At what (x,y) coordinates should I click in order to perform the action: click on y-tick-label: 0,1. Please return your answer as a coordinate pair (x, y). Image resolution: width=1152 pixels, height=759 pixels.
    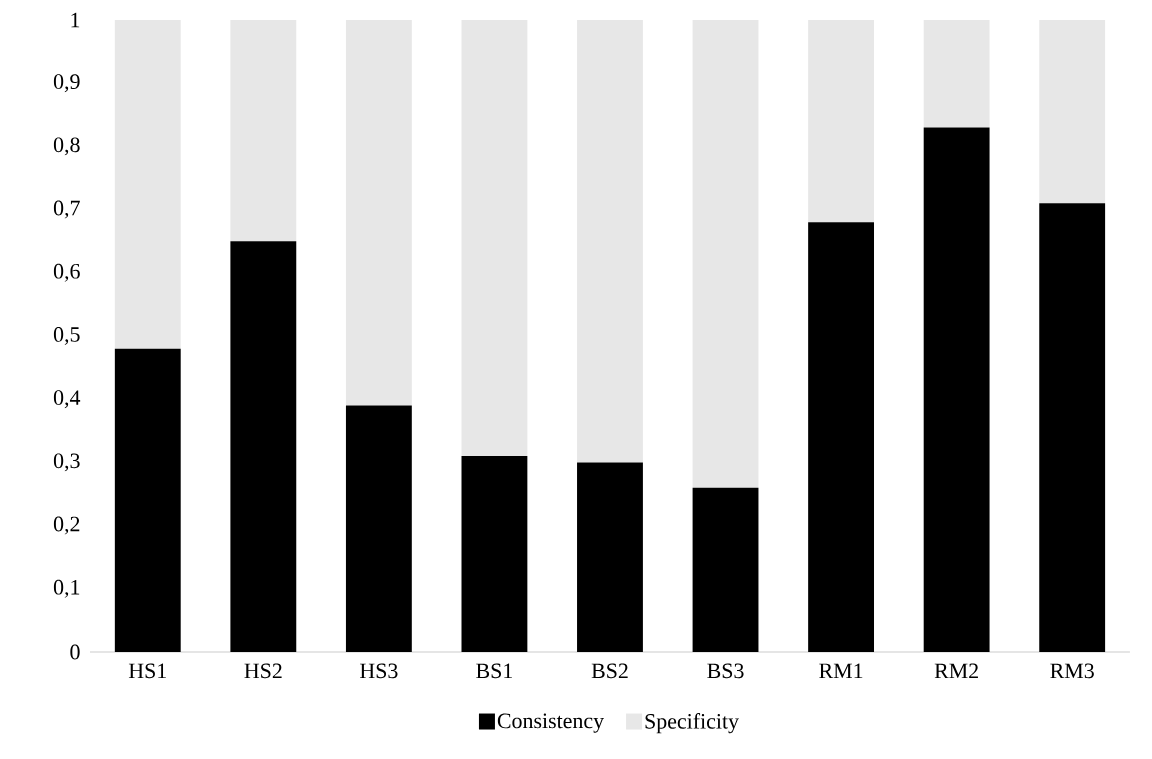
    Looking at the image, I should click on (66, 588).